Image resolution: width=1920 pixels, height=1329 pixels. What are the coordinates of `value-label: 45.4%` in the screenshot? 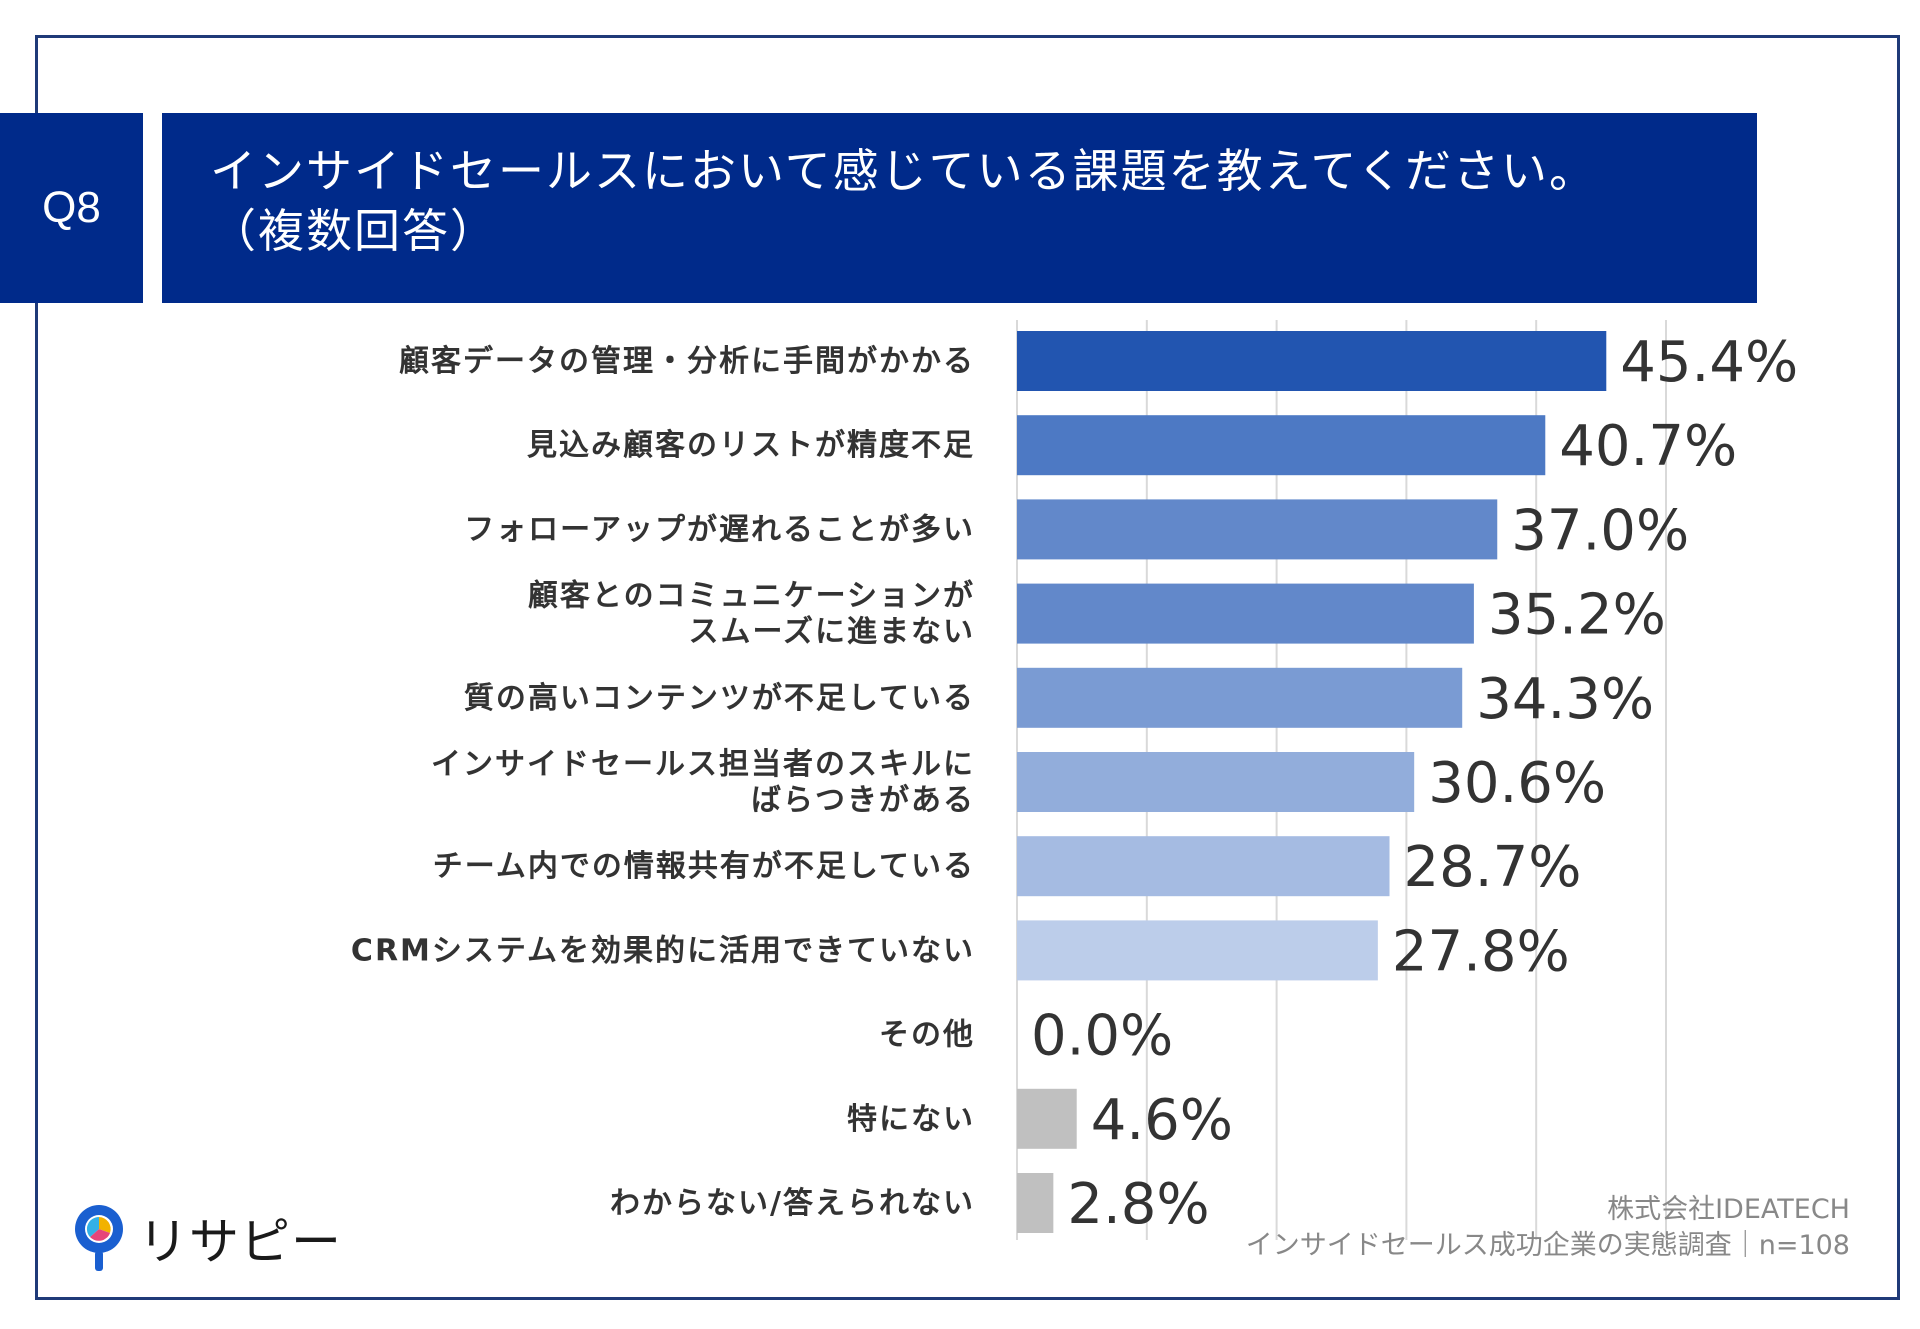 It's located at (1709, 362).